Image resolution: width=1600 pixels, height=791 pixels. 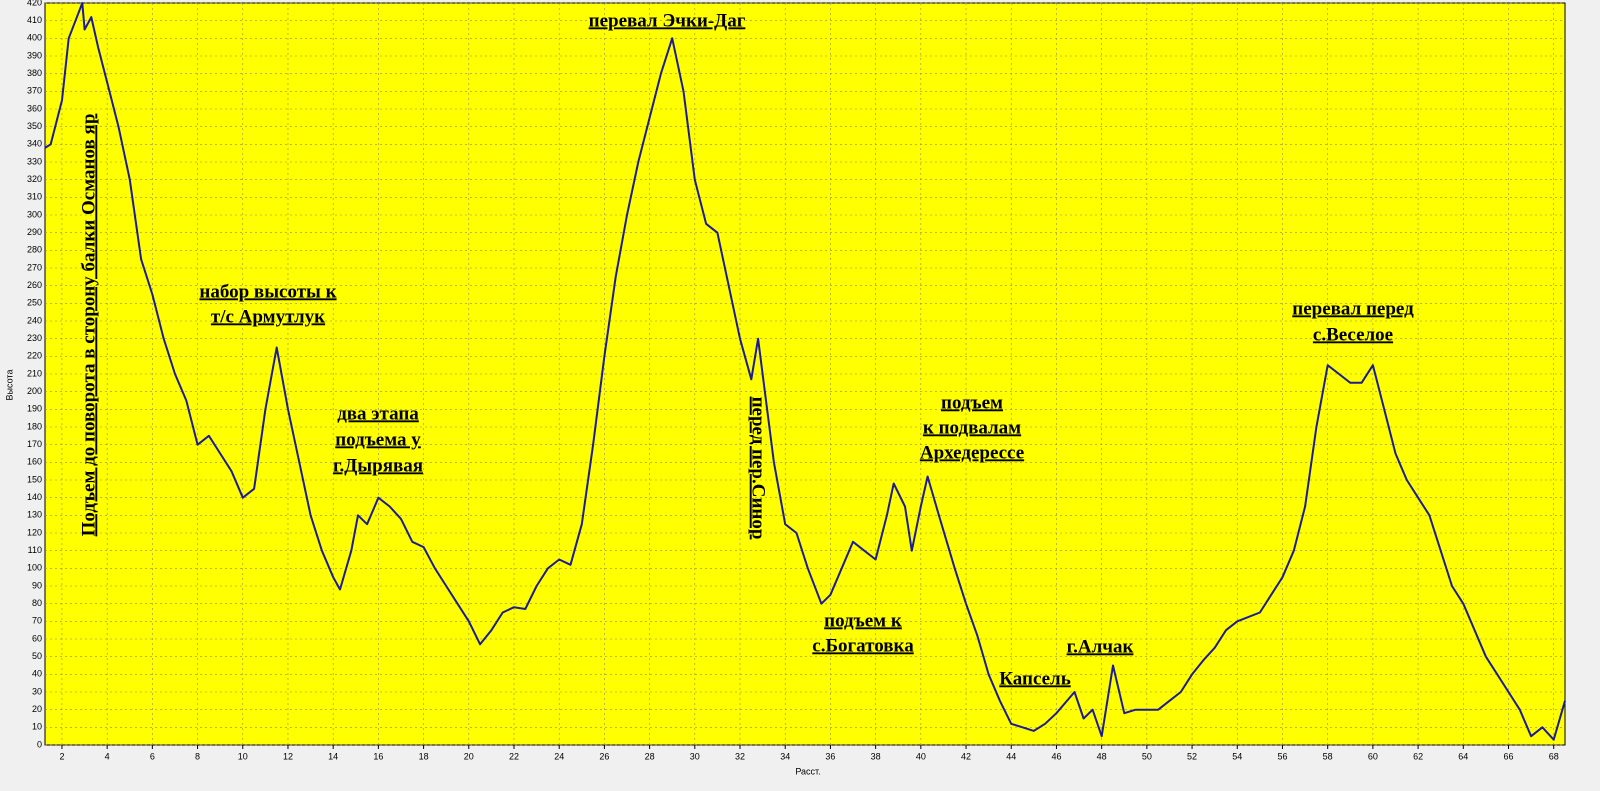 I want to click on y-tick-label: 330, so click(x=34, y=161).